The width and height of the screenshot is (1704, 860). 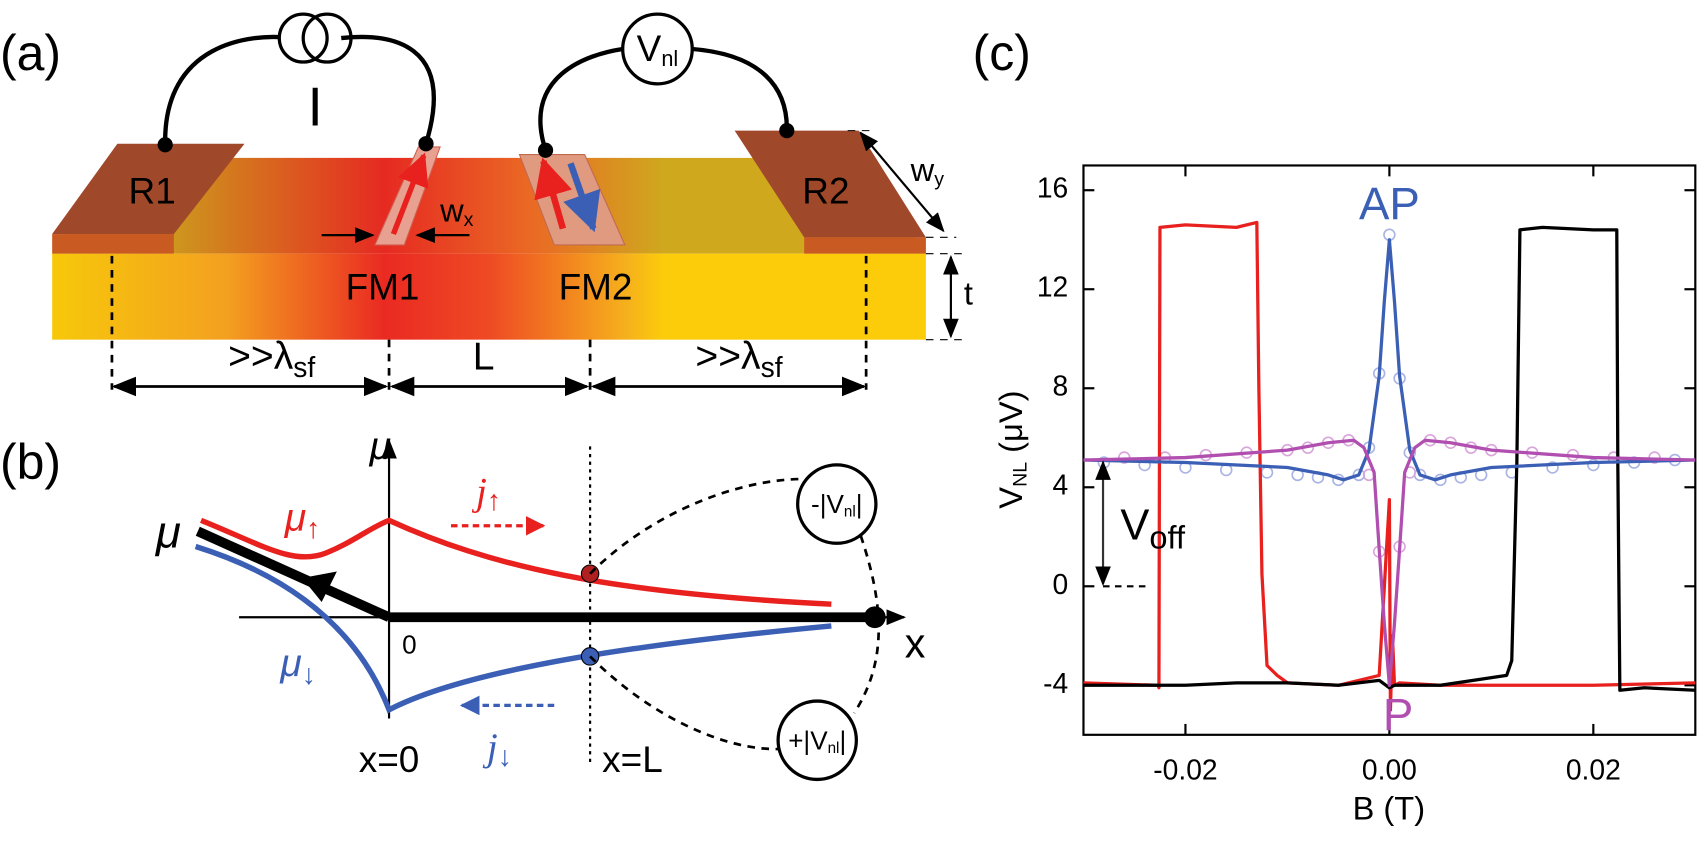 I want to click on panel-label: (b), so click(x=30, y=462).